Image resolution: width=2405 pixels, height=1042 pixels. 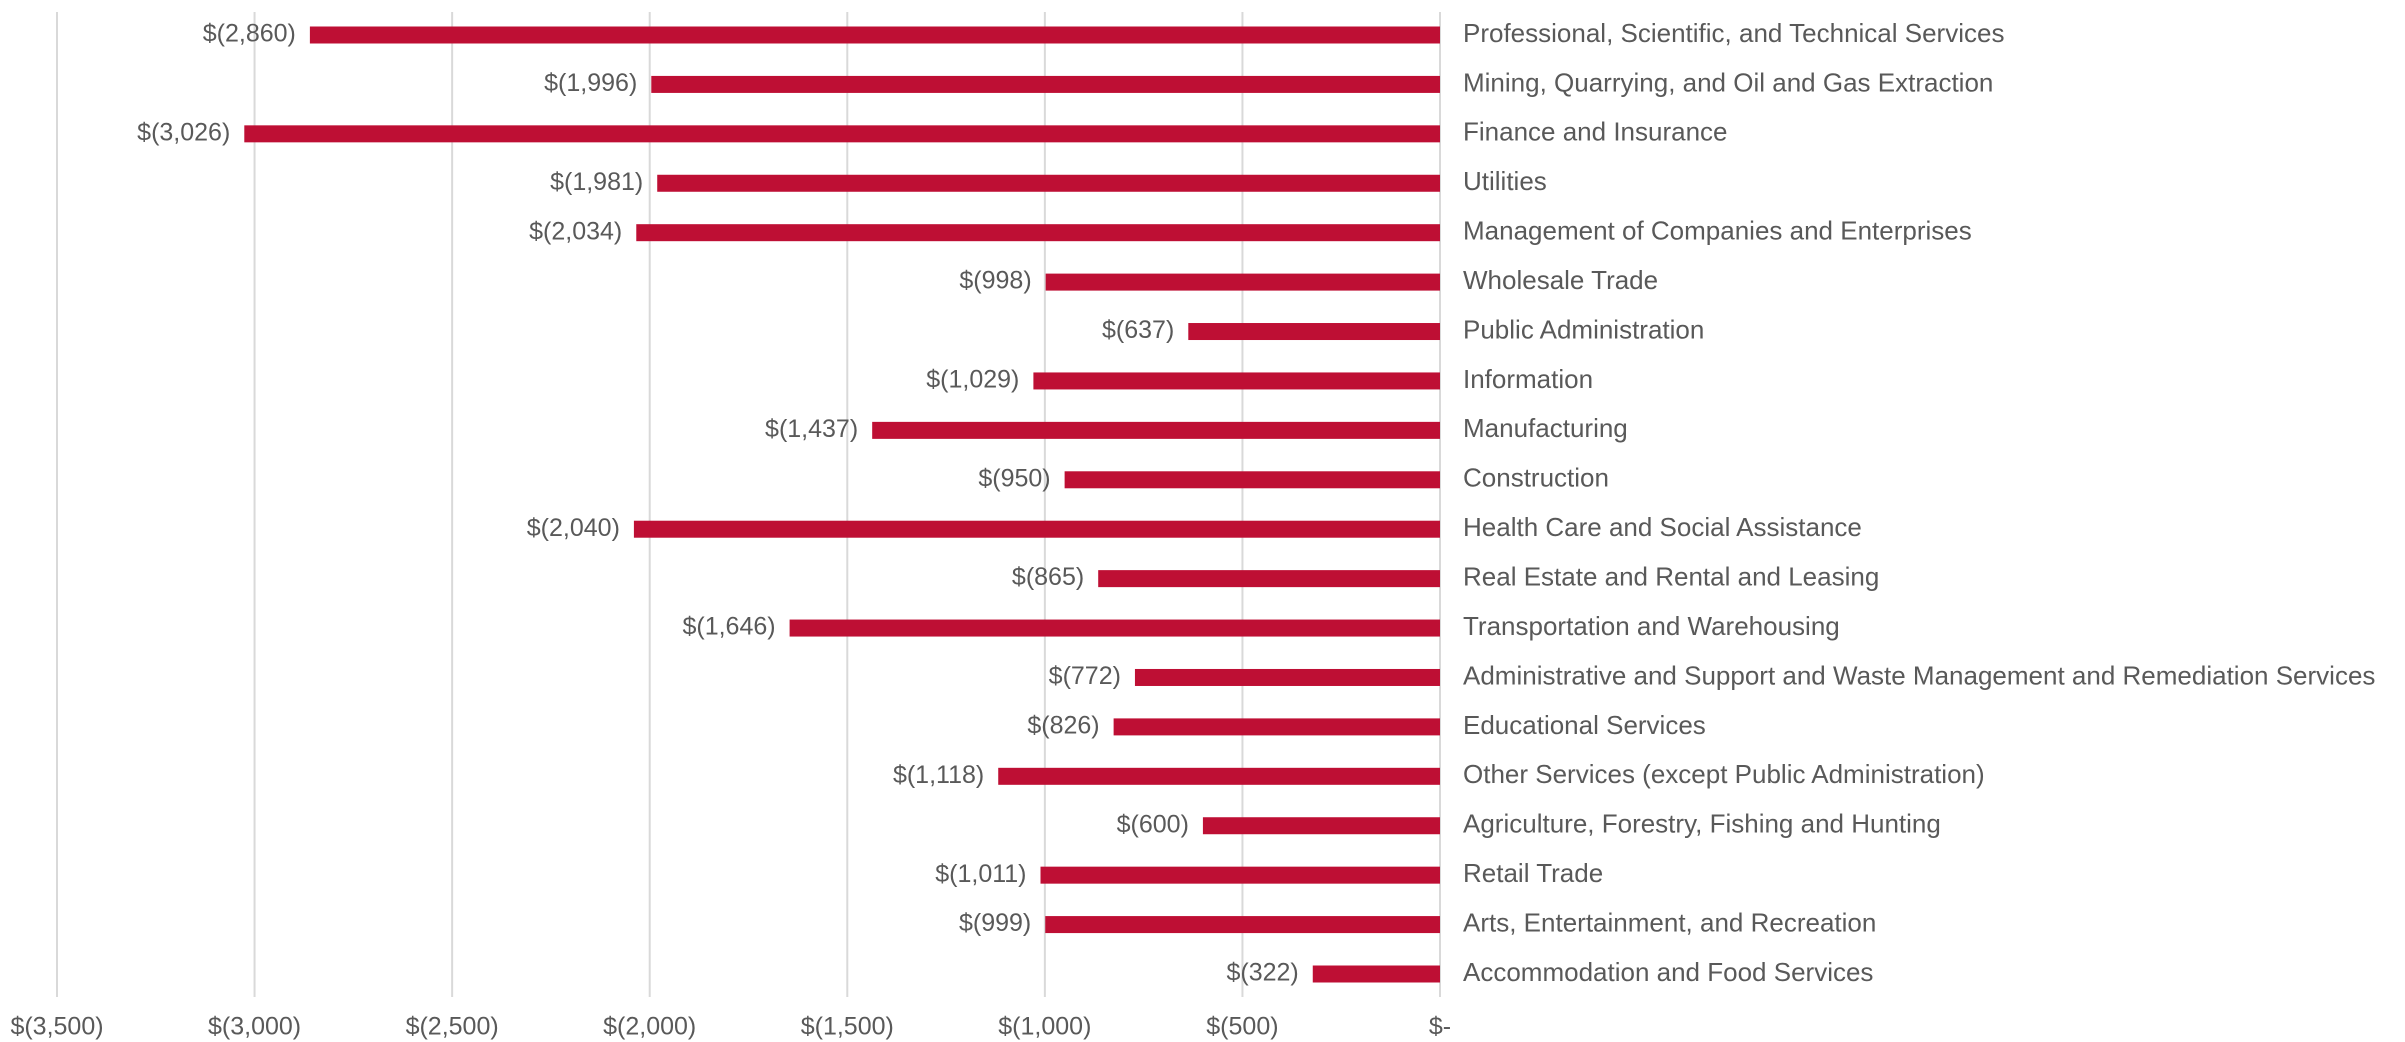 I want to click on category-label: Transportation and Warehousing, so click(x=1651, y=626).